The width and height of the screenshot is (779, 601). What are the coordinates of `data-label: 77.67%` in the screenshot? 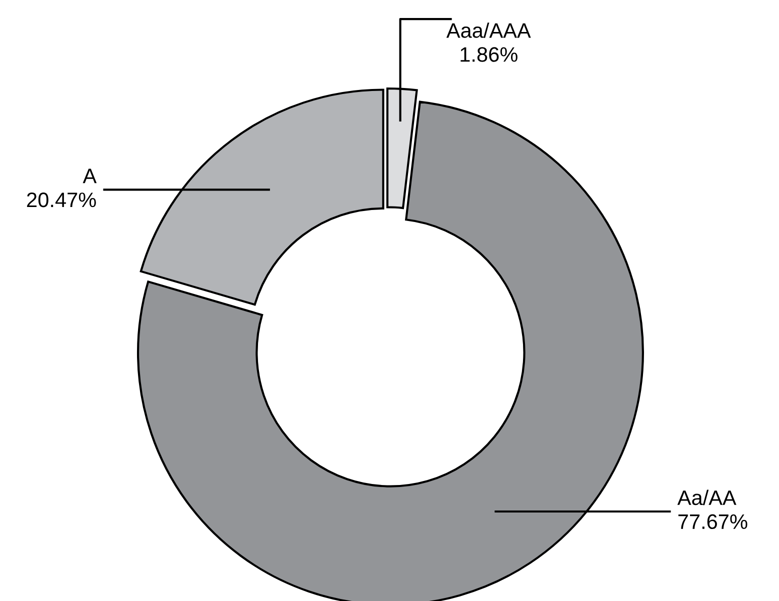 It's located at (713, 522).